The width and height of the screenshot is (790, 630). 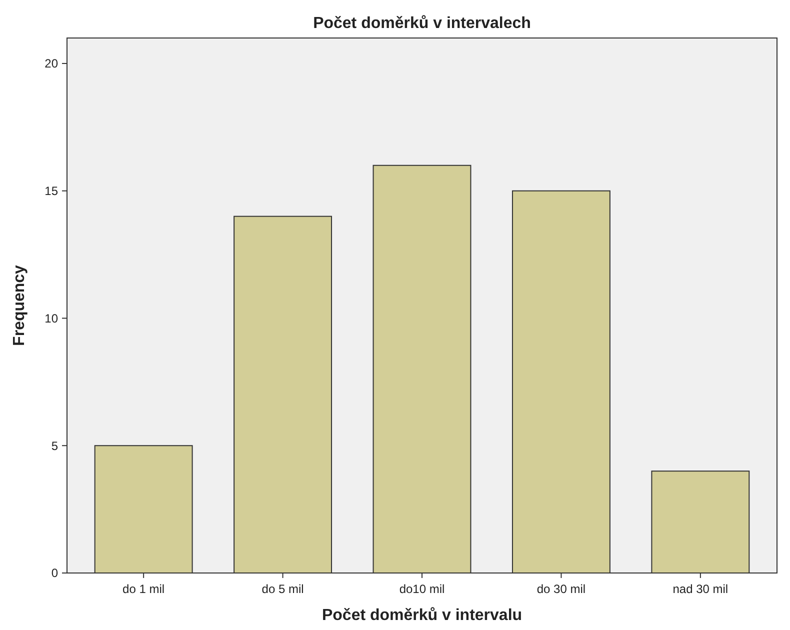 I want to click on x-tick-label: nad 30 mil, so click(x=700, y=589).